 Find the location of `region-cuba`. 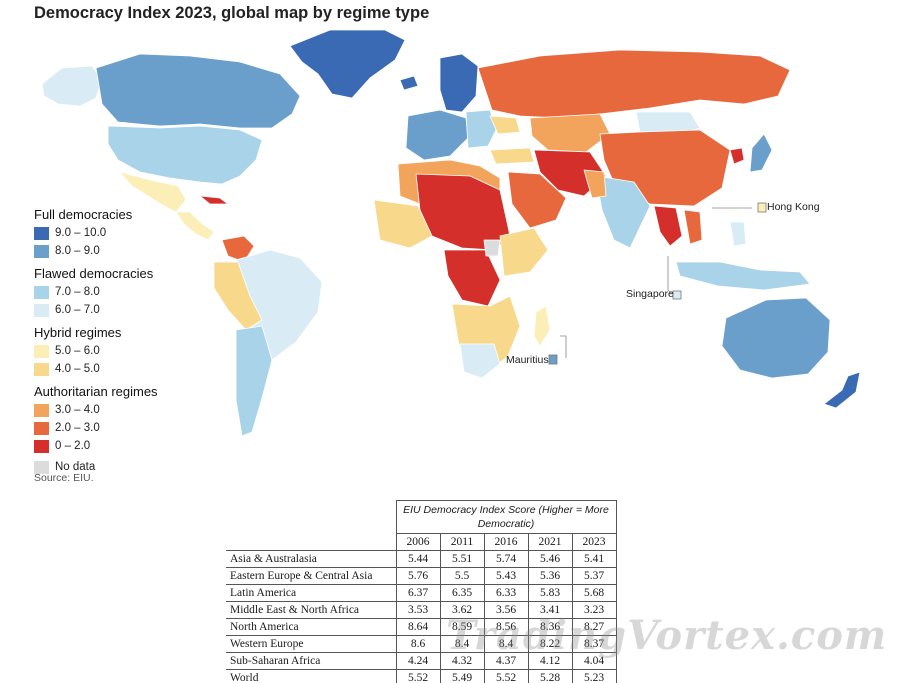

region-cuba is located at coordinates (214, 200).